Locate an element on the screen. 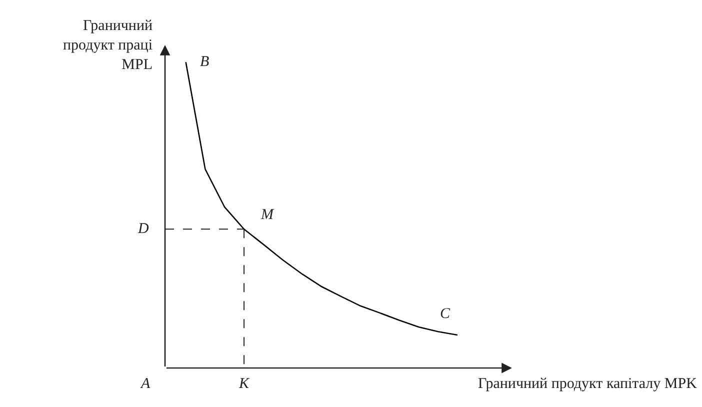 This screenshot has width=702, height=407. x-axis-title: Граничний продукт капіталу MPK is located at coordinates (588, 384).